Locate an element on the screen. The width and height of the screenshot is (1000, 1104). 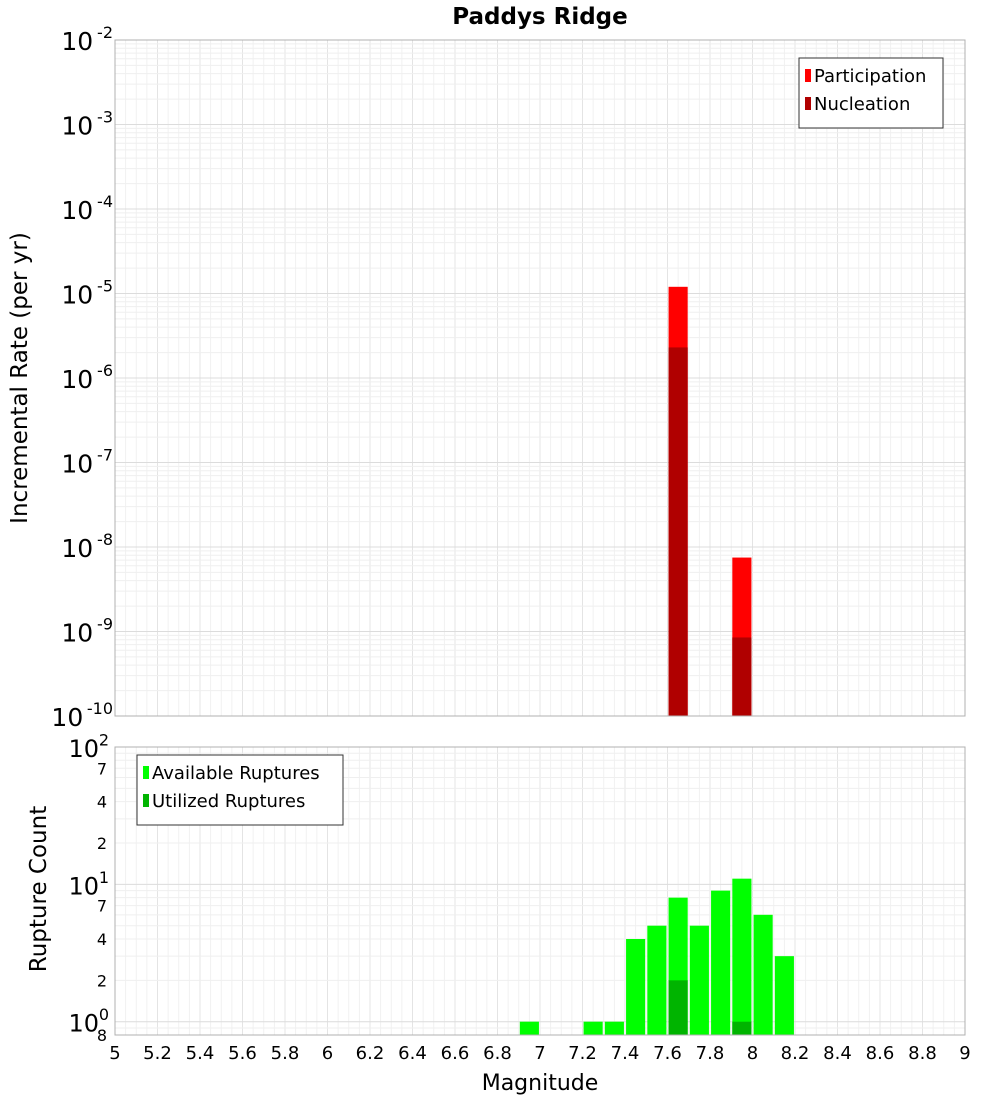
x-tick-label: 5.8 is located at coordinates (285, 1053).